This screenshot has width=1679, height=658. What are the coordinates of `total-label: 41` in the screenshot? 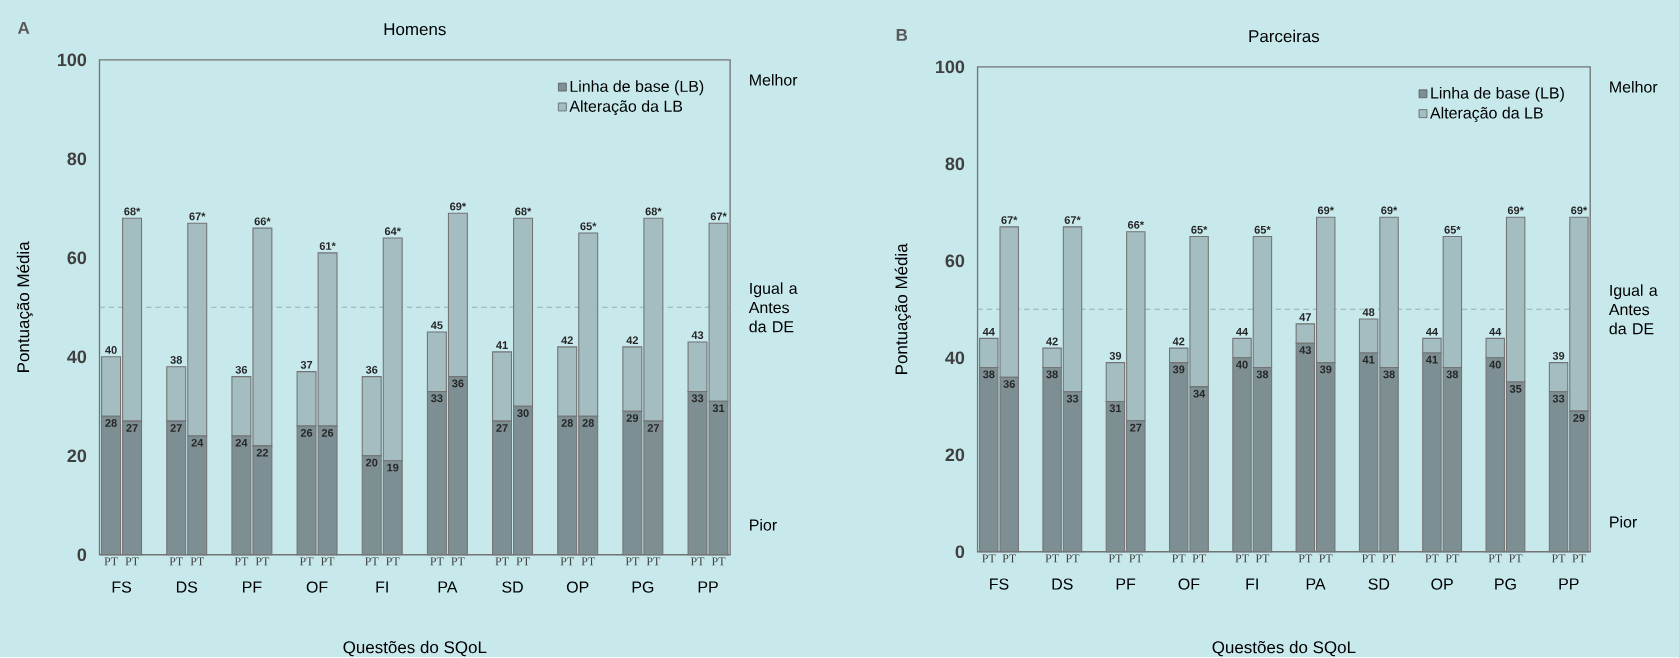 It's located at (502, 345).